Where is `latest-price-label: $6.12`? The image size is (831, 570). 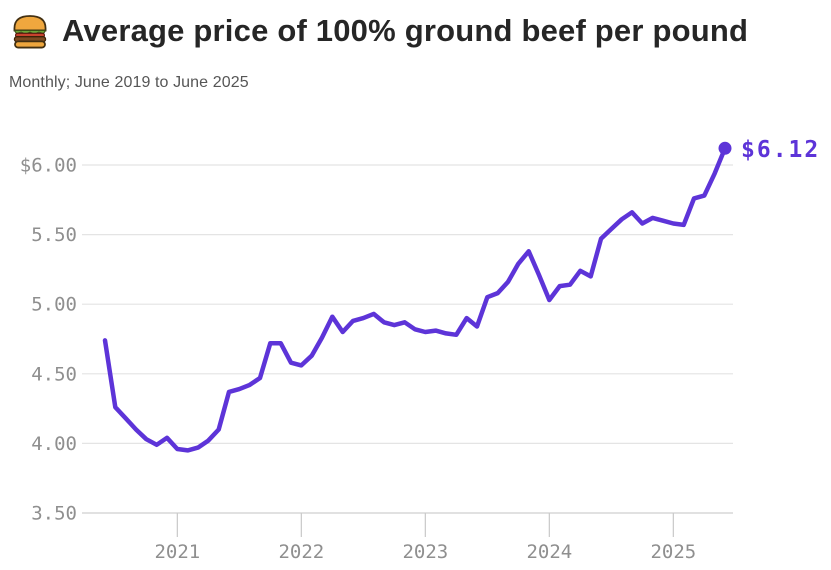
latest-price-label: $6.12 is located at coordinates (780, 150).